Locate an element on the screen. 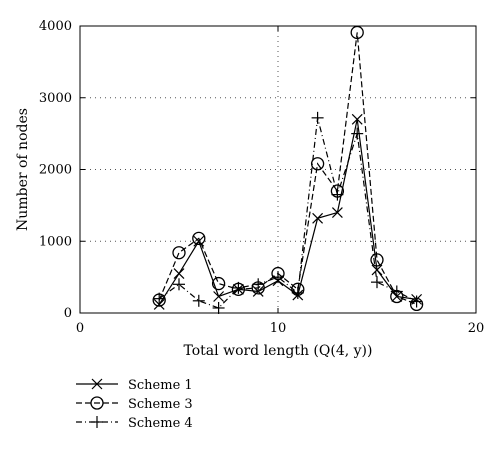  legend-label: Scheme 4 is located at coordinates (160, 423).